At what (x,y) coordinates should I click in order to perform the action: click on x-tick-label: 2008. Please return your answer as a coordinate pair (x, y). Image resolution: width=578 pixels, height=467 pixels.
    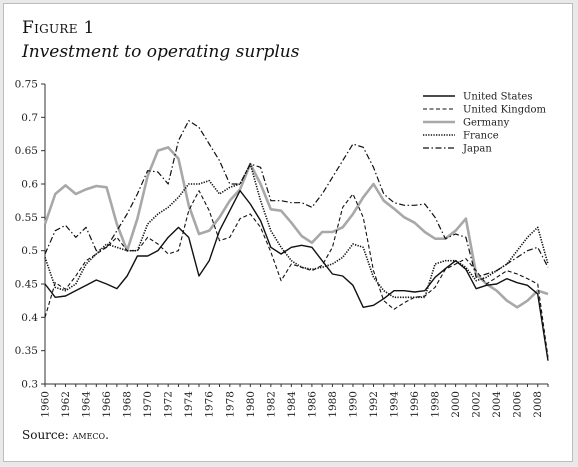
    Looking at the image, I should click on (538, 404).